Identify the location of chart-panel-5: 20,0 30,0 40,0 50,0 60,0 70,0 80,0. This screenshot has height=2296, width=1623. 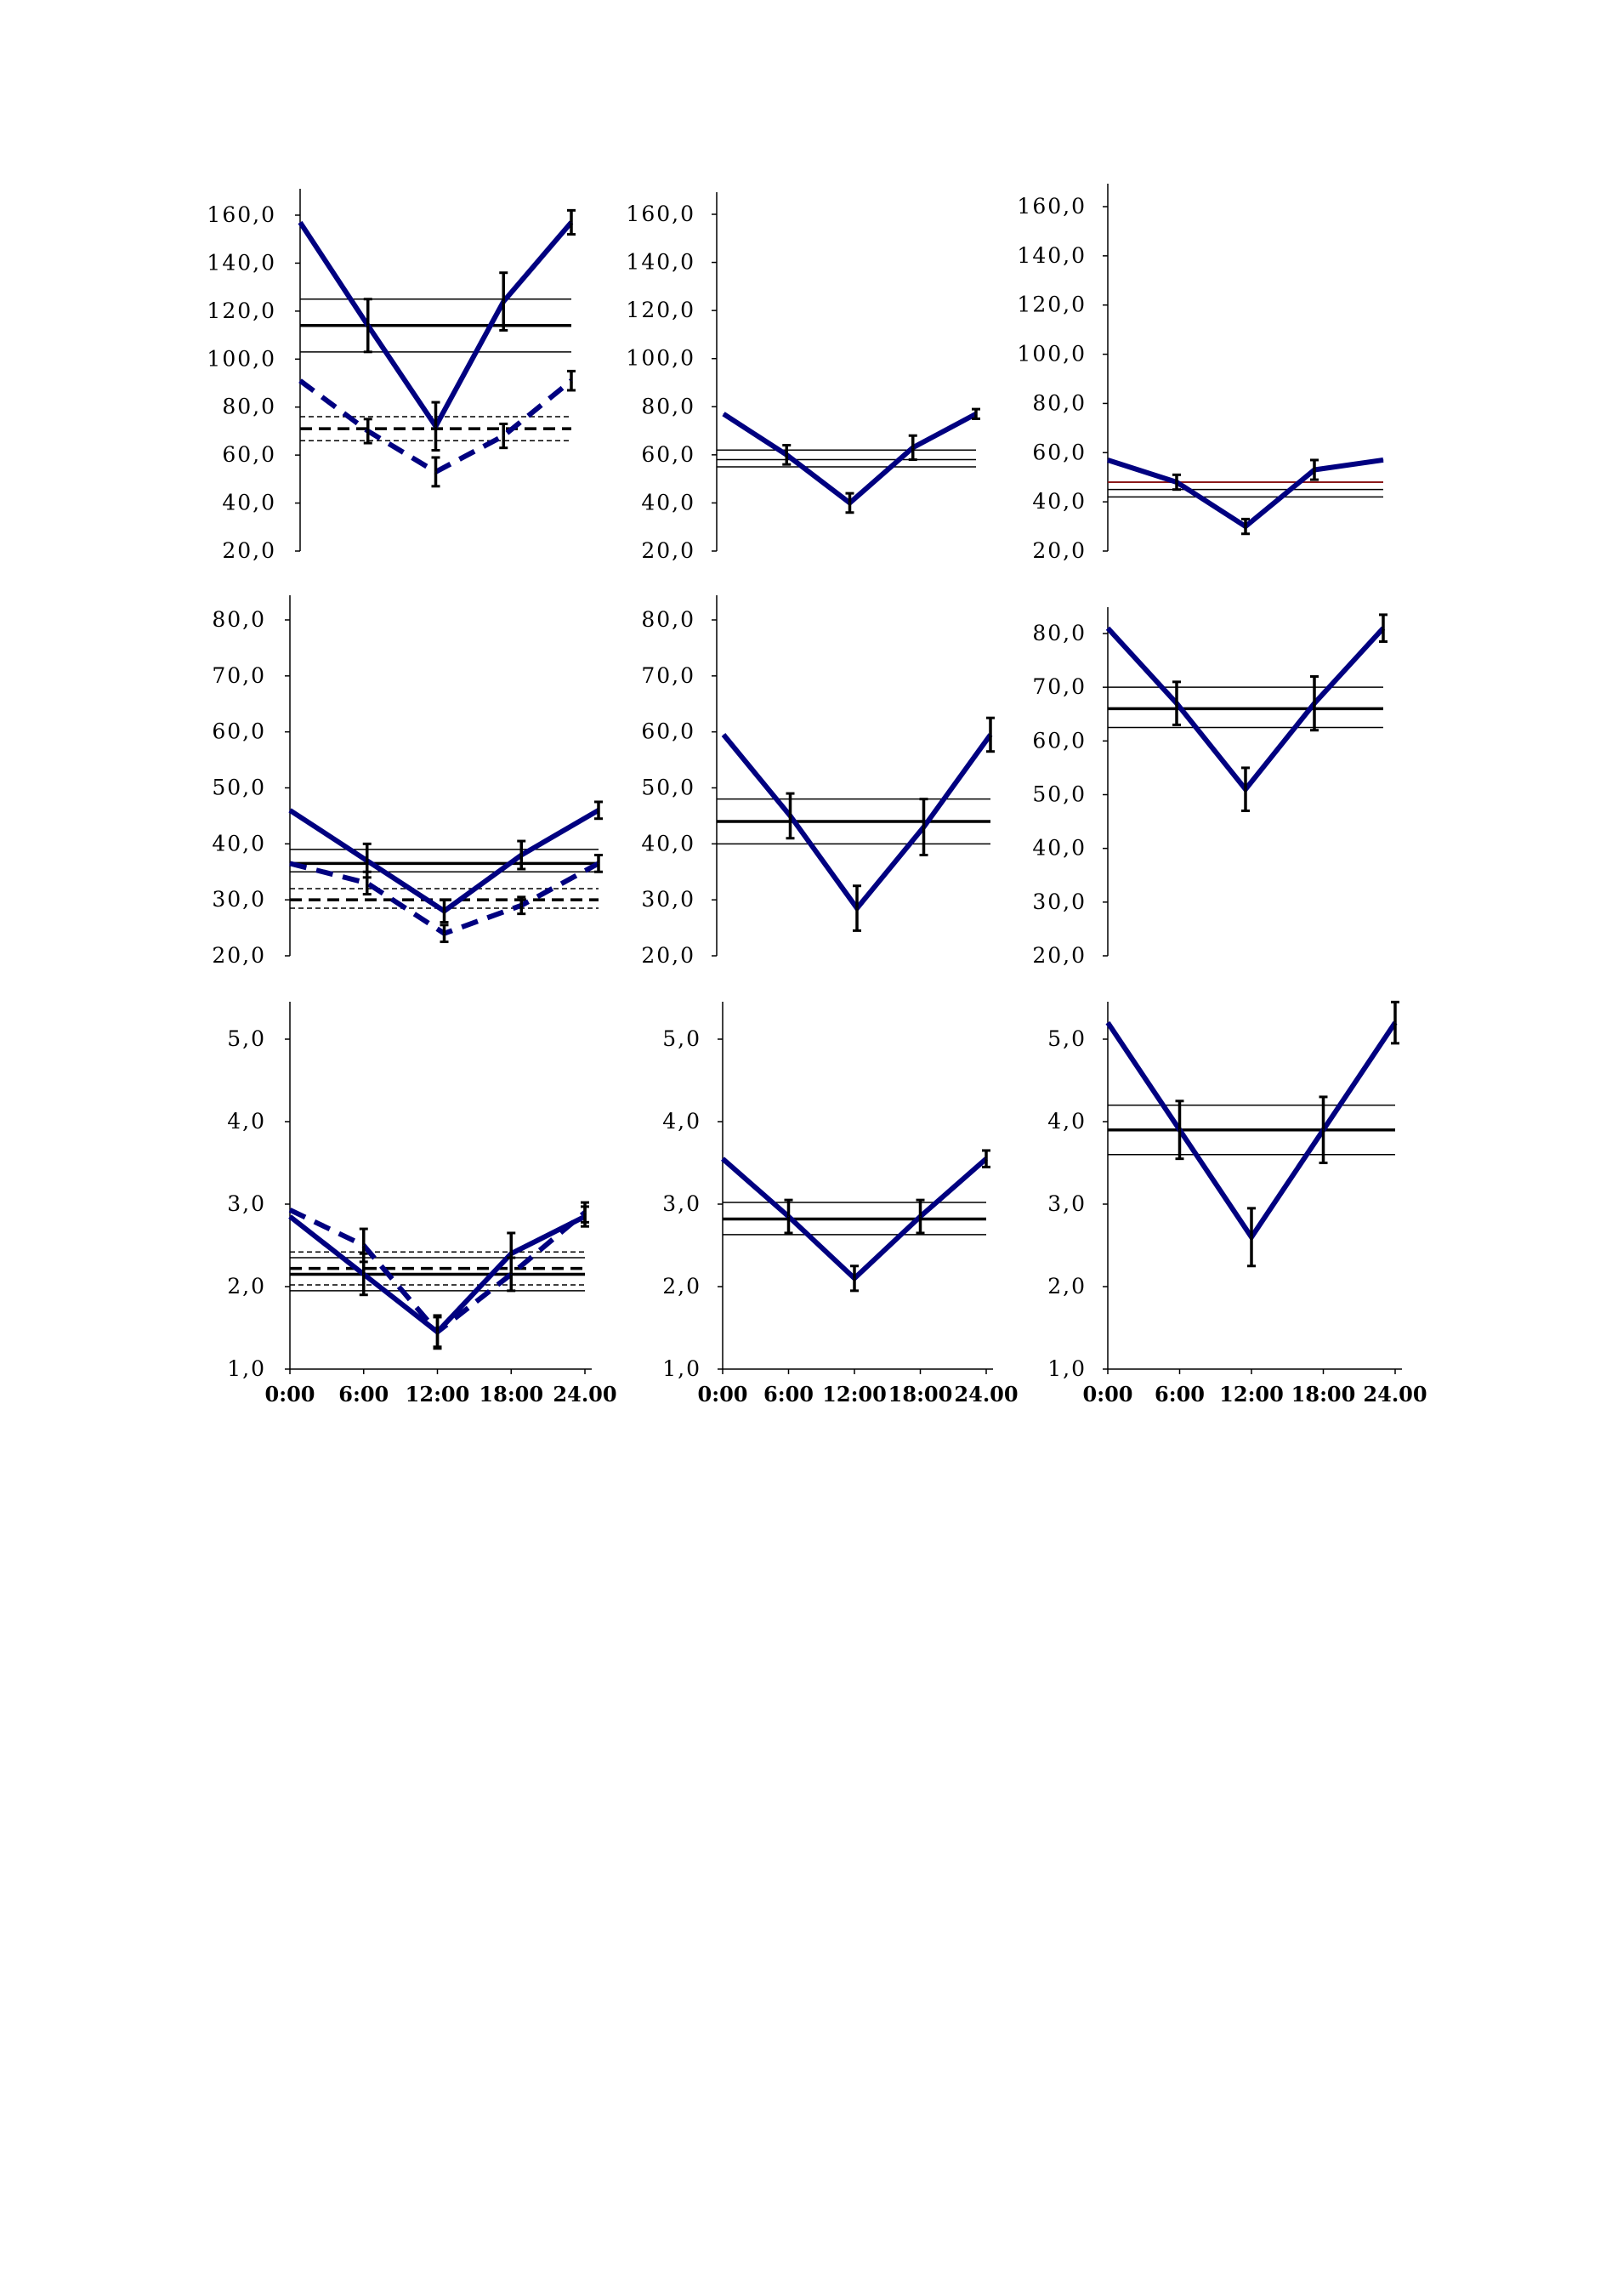
(818, 781).